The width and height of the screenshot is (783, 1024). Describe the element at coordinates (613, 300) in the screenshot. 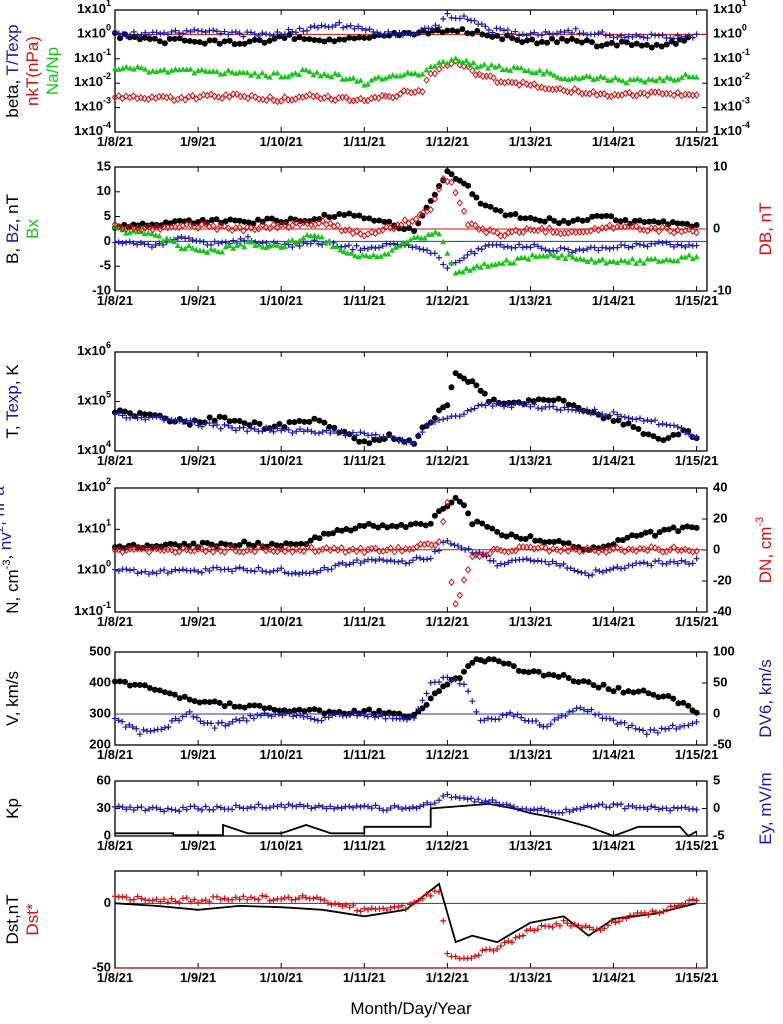

I see `x-tick-label: 1/14/21` at that location.